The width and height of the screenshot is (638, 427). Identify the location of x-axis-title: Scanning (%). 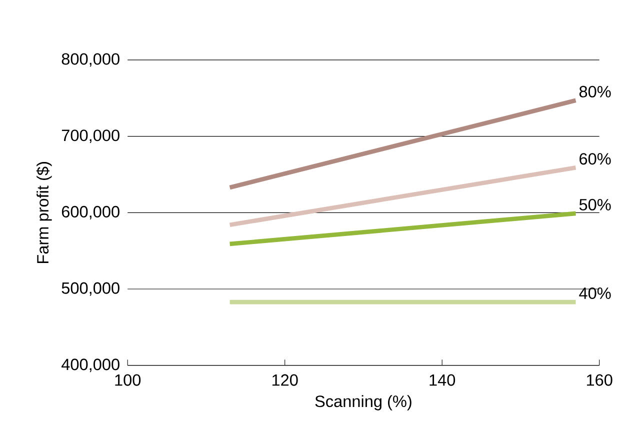
(363, 402).